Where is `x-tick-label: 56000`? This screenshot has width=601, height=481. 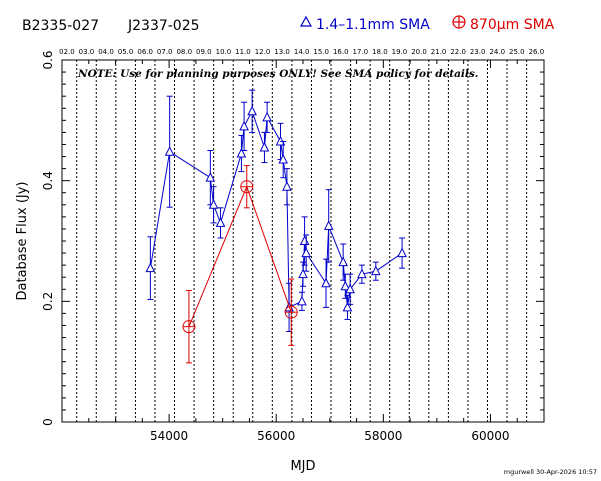
x-tick-label: 56000 is located at coordinates (276, 436).